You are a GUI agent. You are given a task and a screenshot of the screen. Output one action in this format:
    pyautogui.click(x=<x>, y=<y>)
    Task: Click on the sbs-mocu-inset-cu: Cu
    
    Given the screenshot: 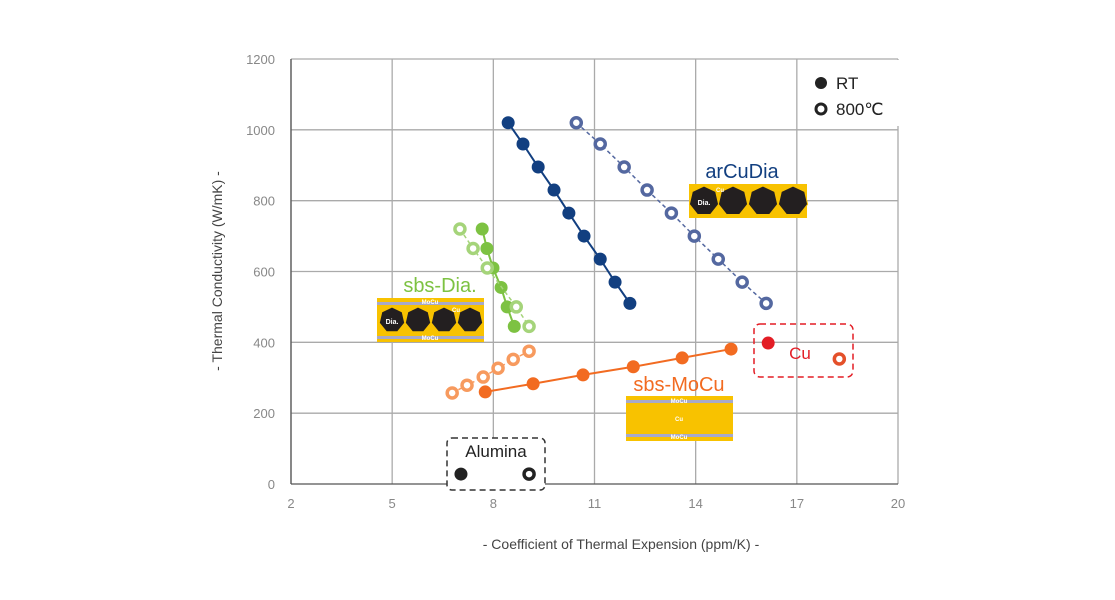 What is the action you would take?
    pyautogui.click(x=679, y=420)
    